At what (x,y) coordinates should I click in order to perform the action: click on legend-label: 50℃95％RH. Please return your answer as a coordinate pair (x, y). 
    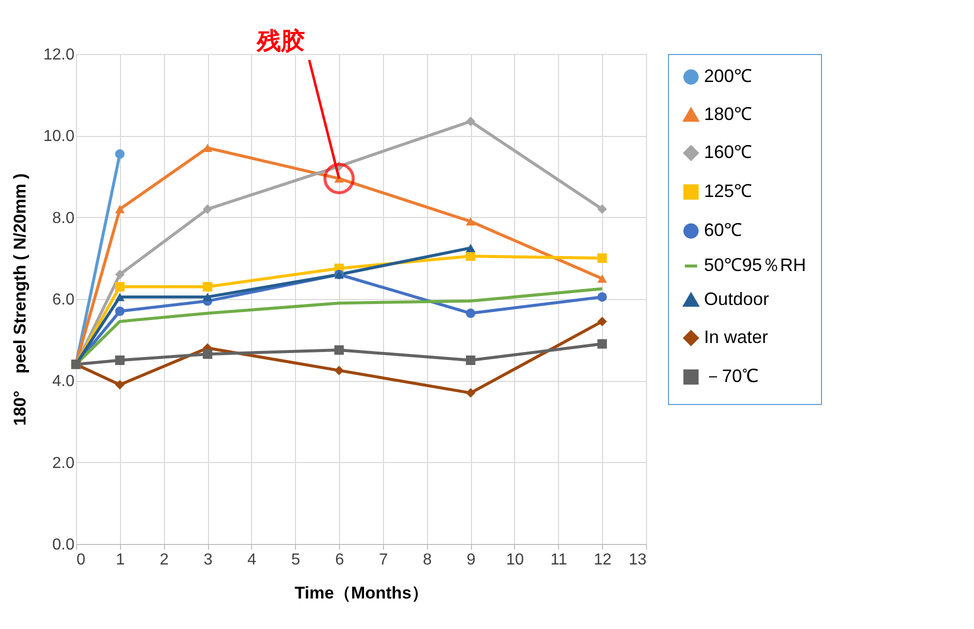
    Looking at the image, I should click on (755, 265).